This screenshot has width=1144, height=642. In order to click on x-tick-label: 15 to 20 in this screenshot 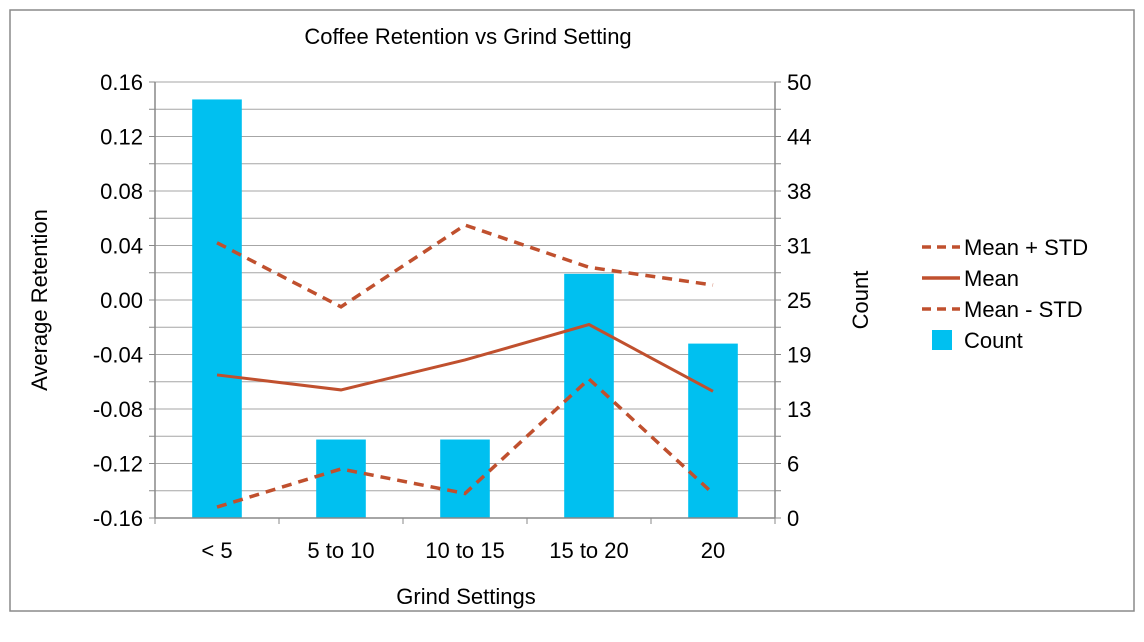, I will do `click(589, 550)`.